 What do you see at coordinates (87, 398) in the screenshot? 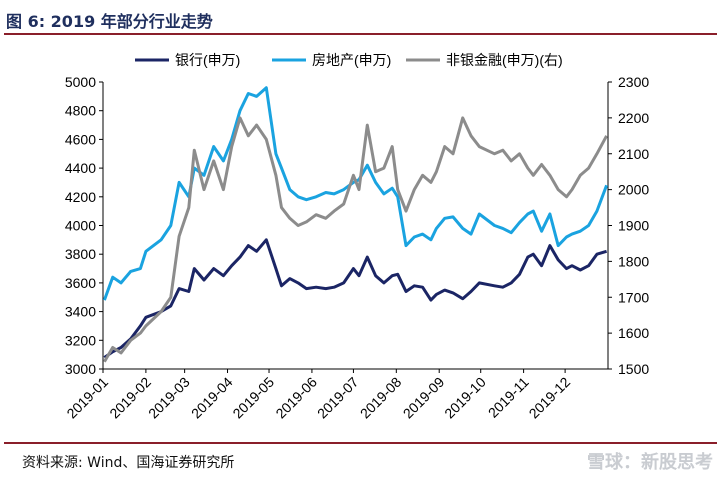
I see `x-tick-label: 2019-01` at bounding box center [87, 398].